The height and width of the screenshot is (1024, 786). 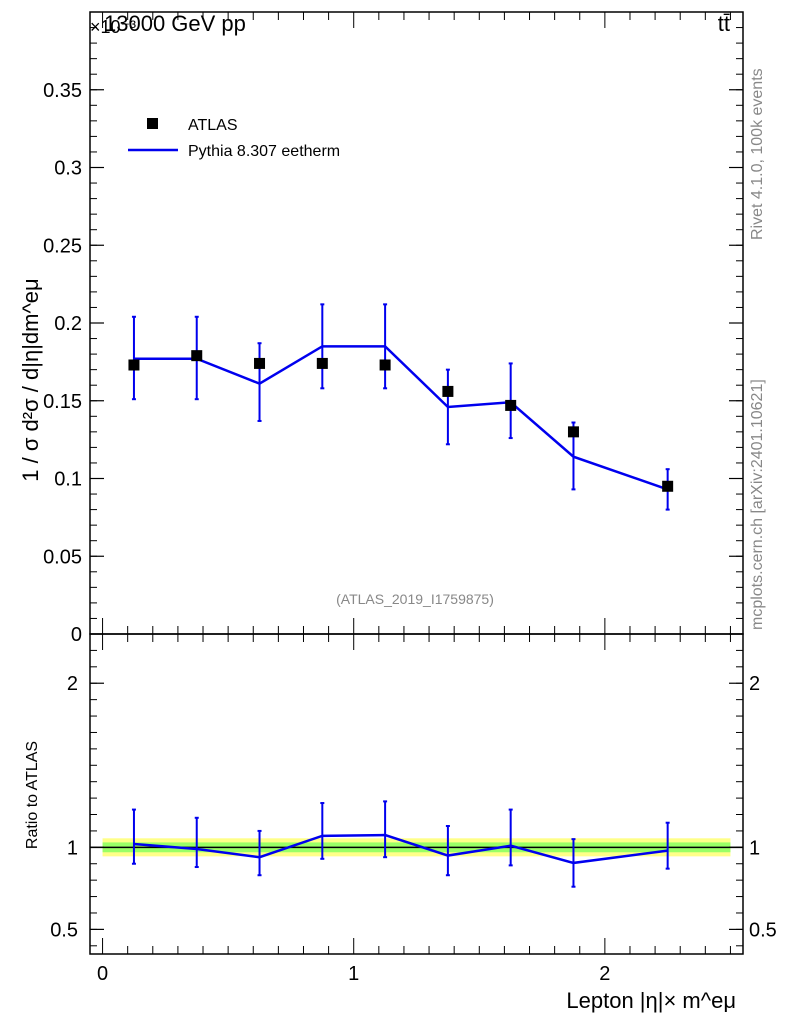 What do you see at coordinates (724, 23) in the screenshot?
I see `process-label: tt̄` at bounding box center [724, 23].